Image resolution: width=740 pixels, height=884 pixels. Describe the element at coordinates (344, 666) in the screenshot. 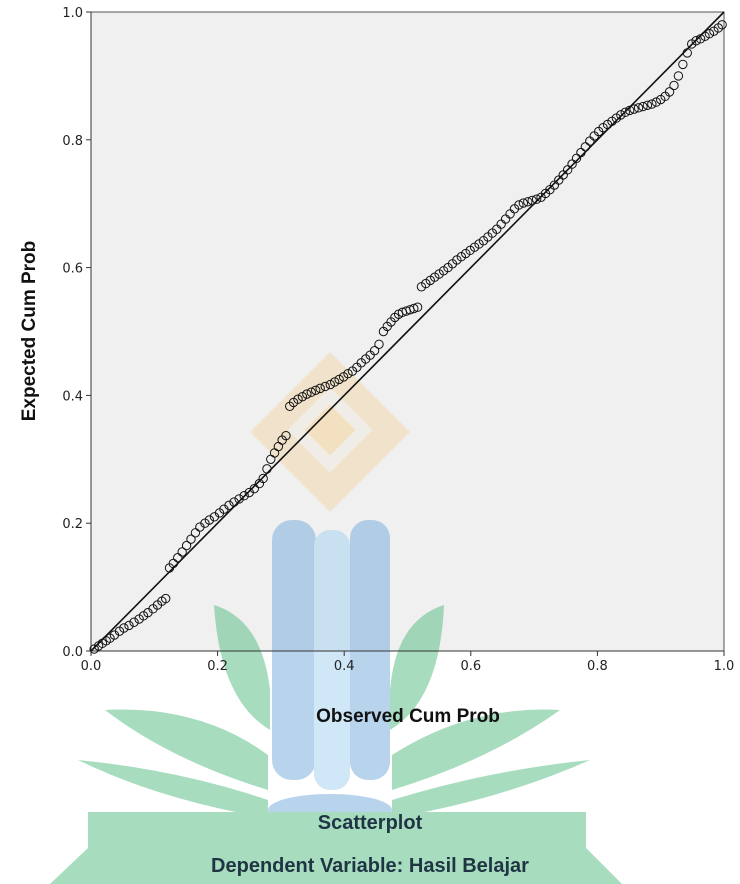

I see `x-tick-label: 0.4` at that location.